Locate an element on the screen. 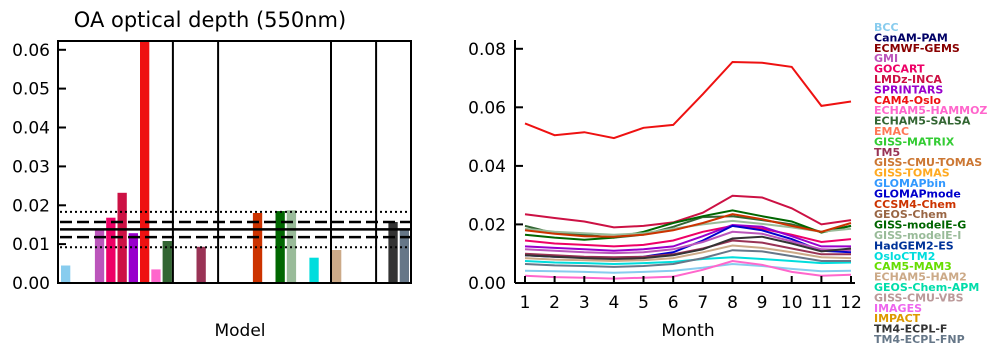  legend-item: GEOS-Chem is located at coordinates (910, 214).